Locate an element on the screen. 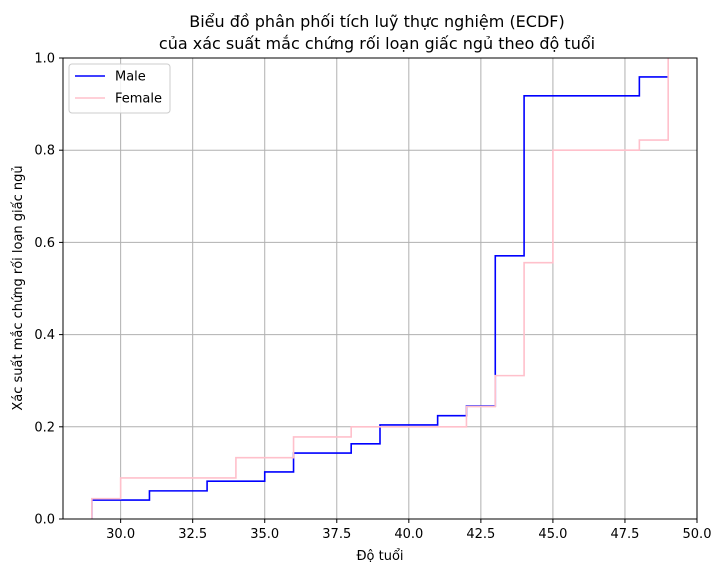  y-axis-label: Xác suất mắc chứng rối loạn giấc ngủ is located at coordinates (18, 287).